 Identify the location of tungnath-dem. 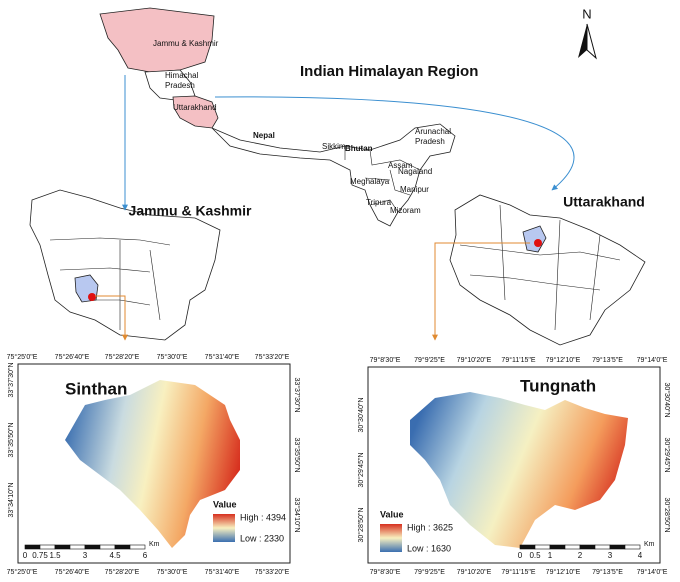
(519, 470).